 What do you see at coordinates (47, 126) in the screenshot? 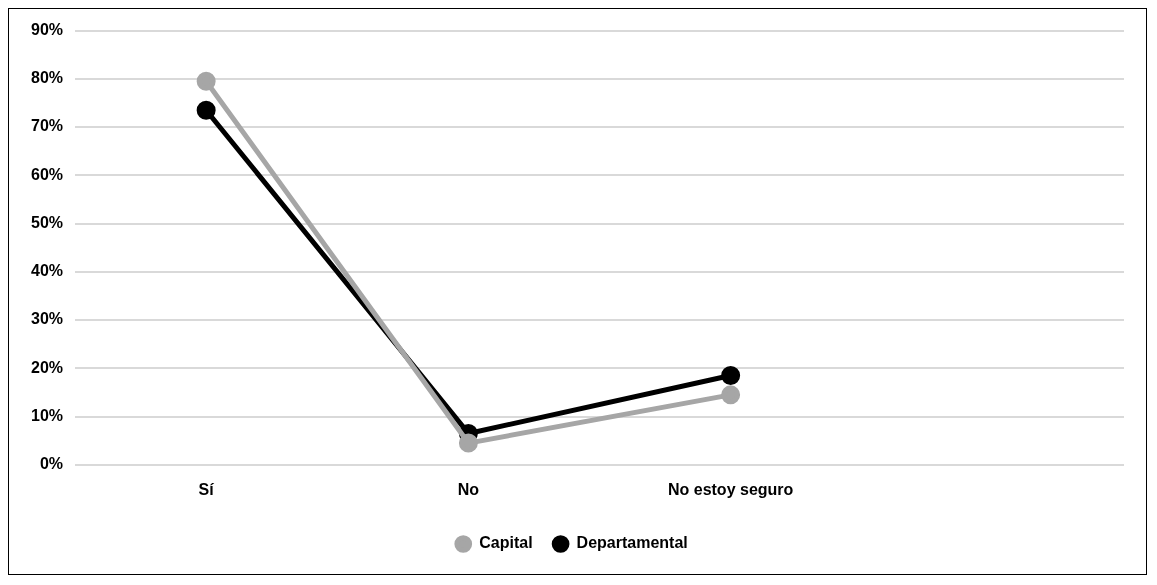
I see `y-tick-label: 70%` at bounding box center [47, 126].